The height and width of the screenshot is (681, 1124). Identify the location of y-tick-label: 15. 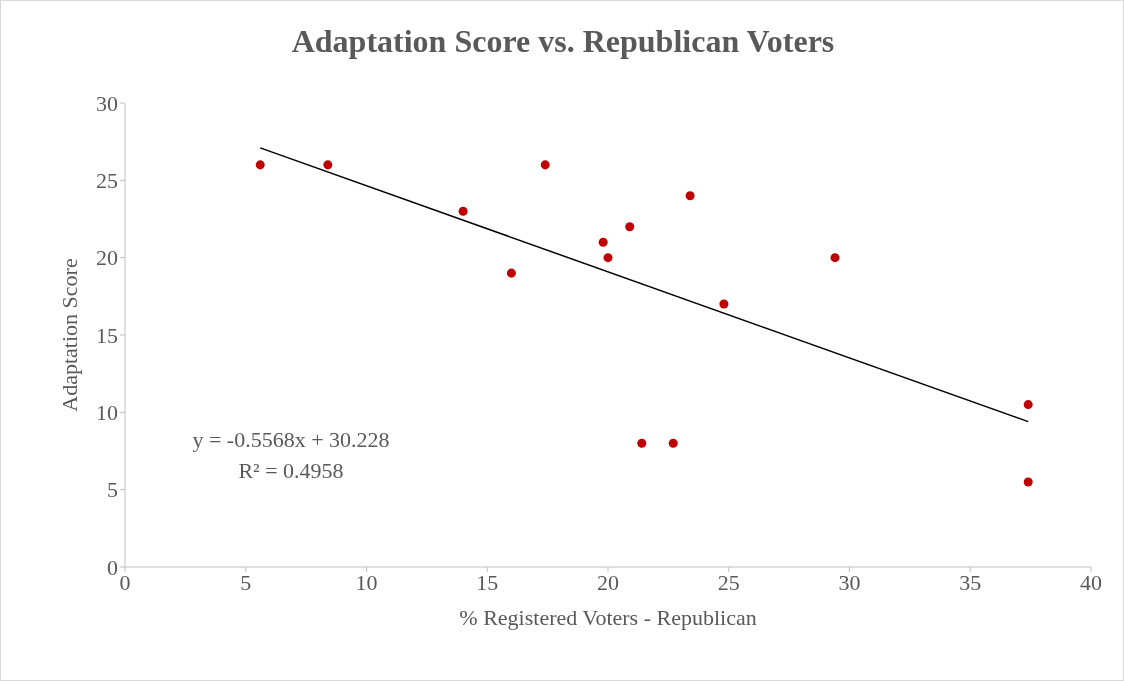
(107, 335).